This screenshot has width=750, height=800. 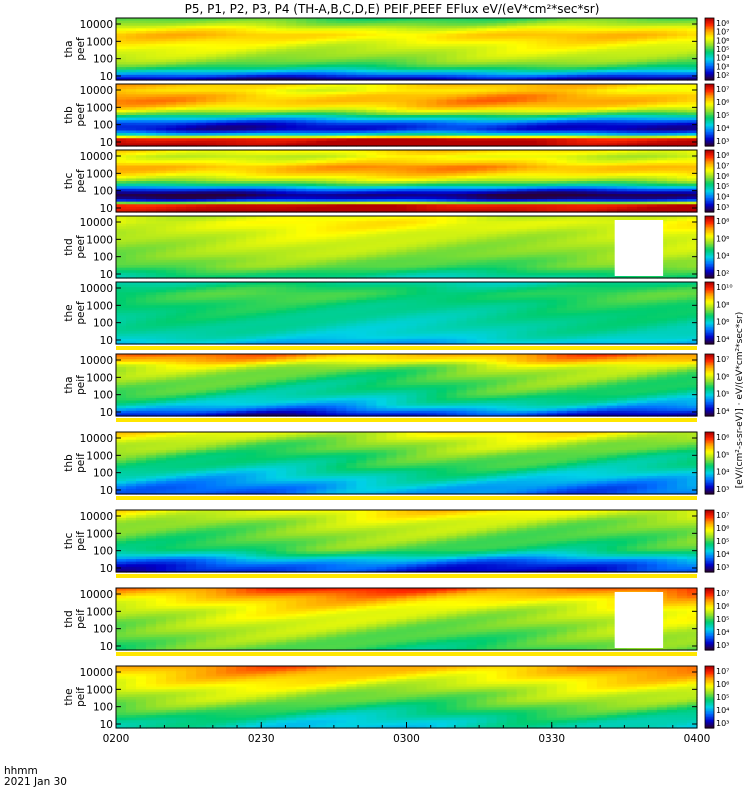 I want to click on panel-thb-peef: 10000 1000 100 10 thb peef 10⁷ 10⁶ 10⁵ 10⁴ 10³, so click(x=396, y=116).